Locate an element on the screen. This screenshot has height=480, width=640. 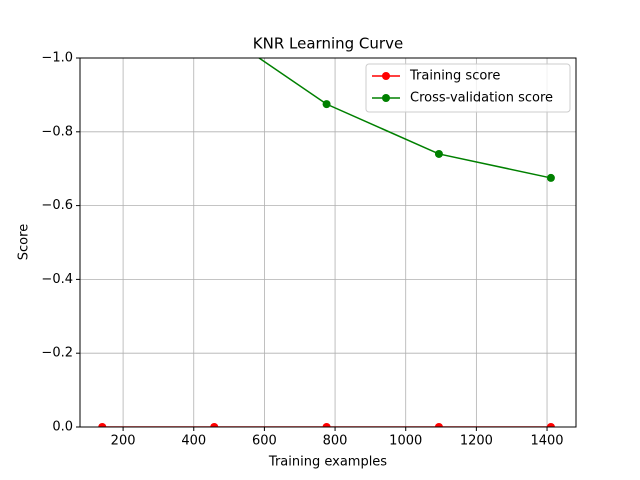
x-tick-label: 600 is located at coordinates (264, 441).